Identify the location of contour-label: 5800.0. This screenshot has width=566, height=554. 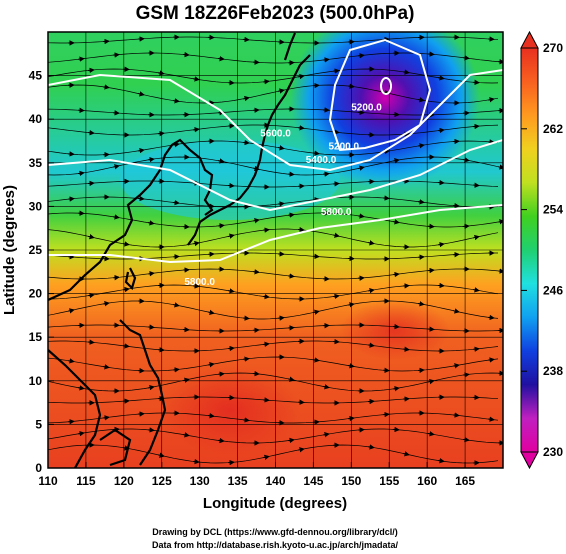
(199, 282).